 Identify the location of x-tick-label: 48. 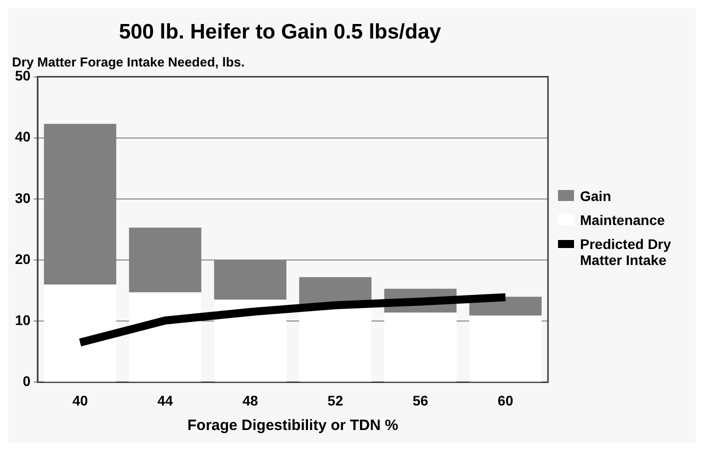
(250, 400).